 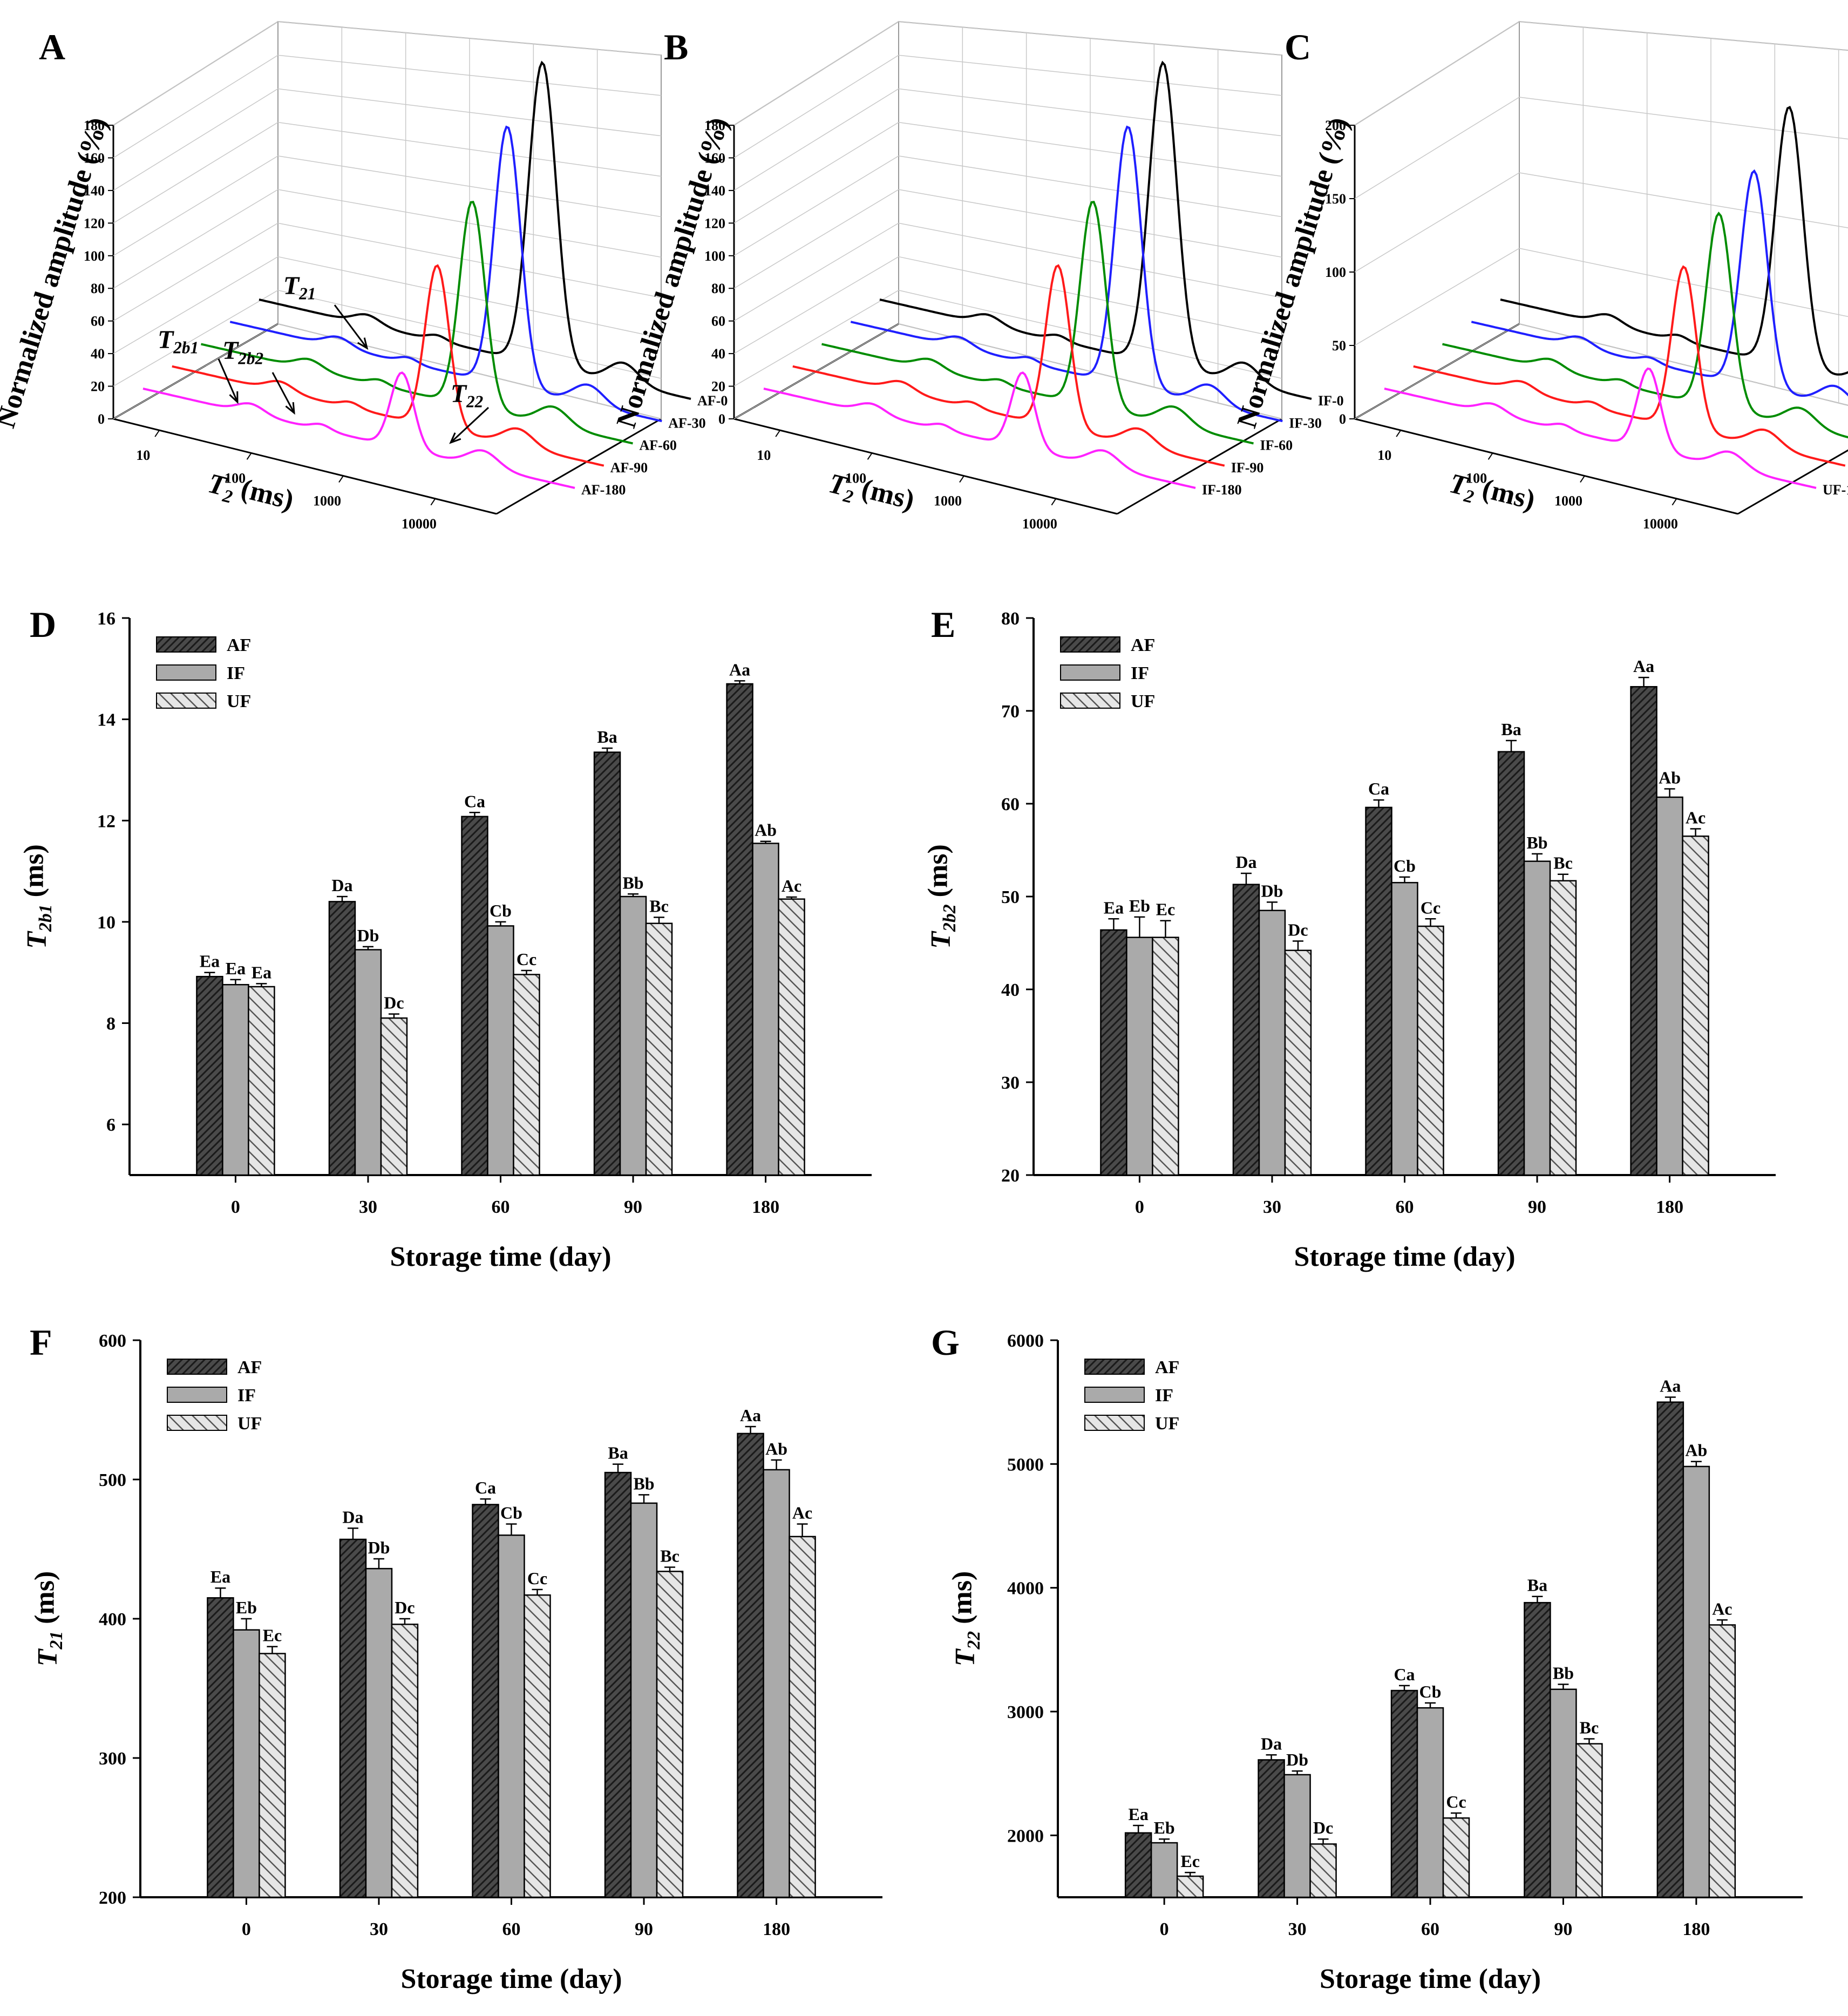 What do you see at coordinates (1222, 490) in the screenshot?
I see `series-label: IF-180` at bounding box center [1222, 490].